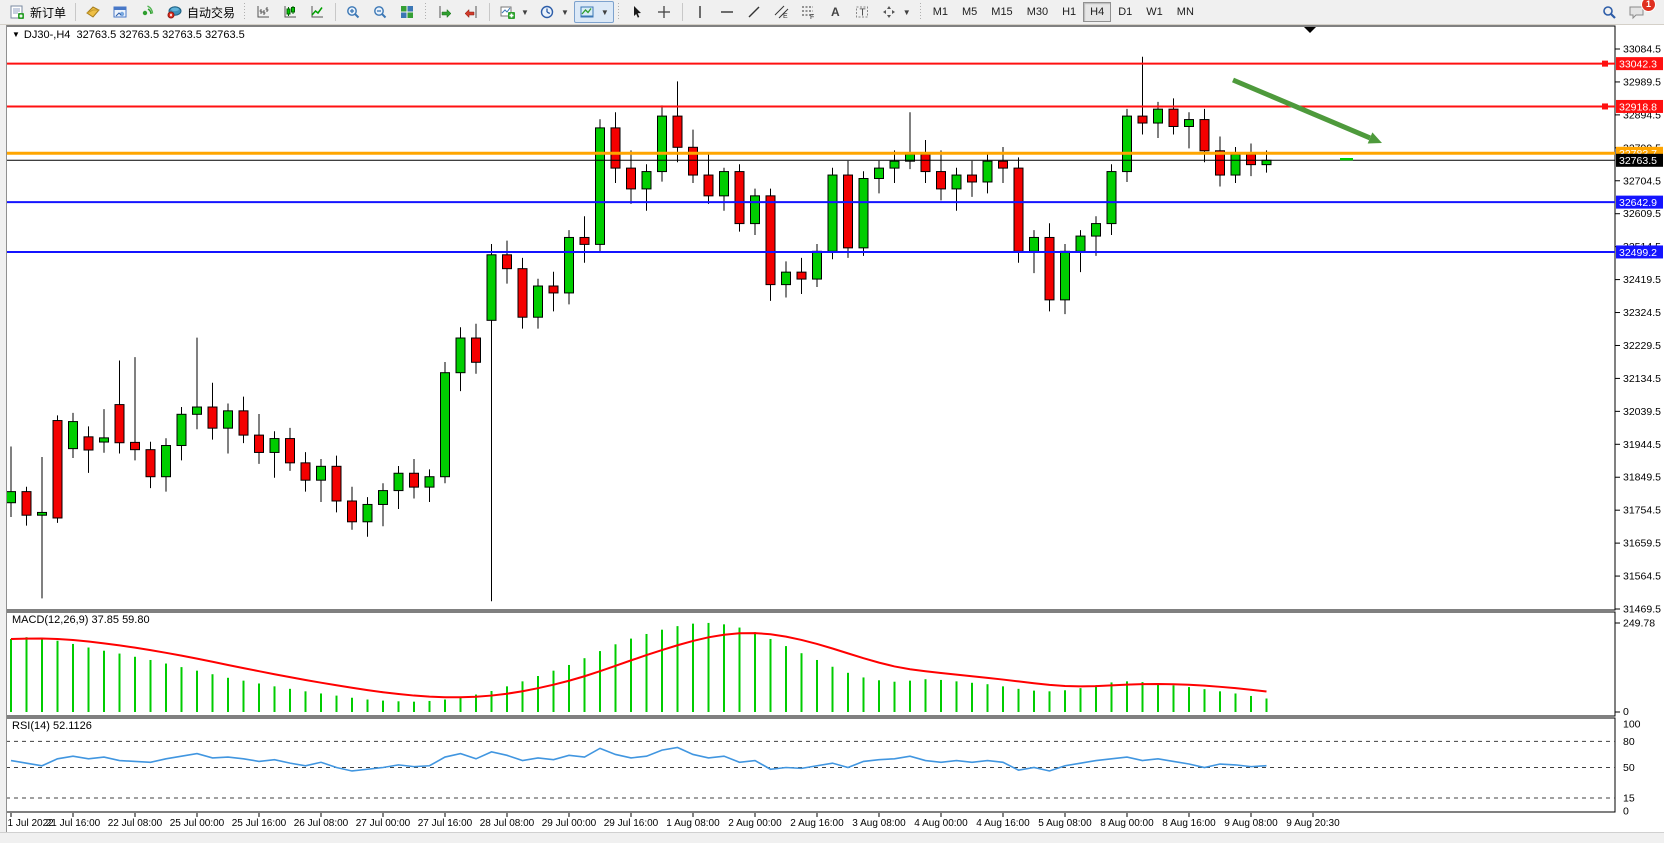 This screenshot has width=1664, height=843. I want to click on vline-tool-button, so click(700, 12).